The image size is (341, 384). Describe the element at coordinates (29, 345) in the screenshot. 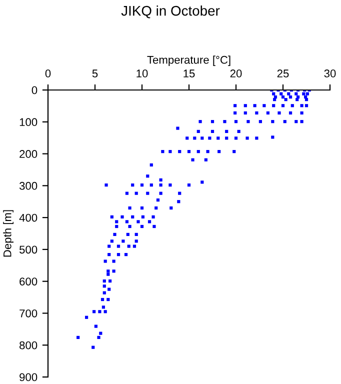

I see `y-tick-label: 800` at that location.